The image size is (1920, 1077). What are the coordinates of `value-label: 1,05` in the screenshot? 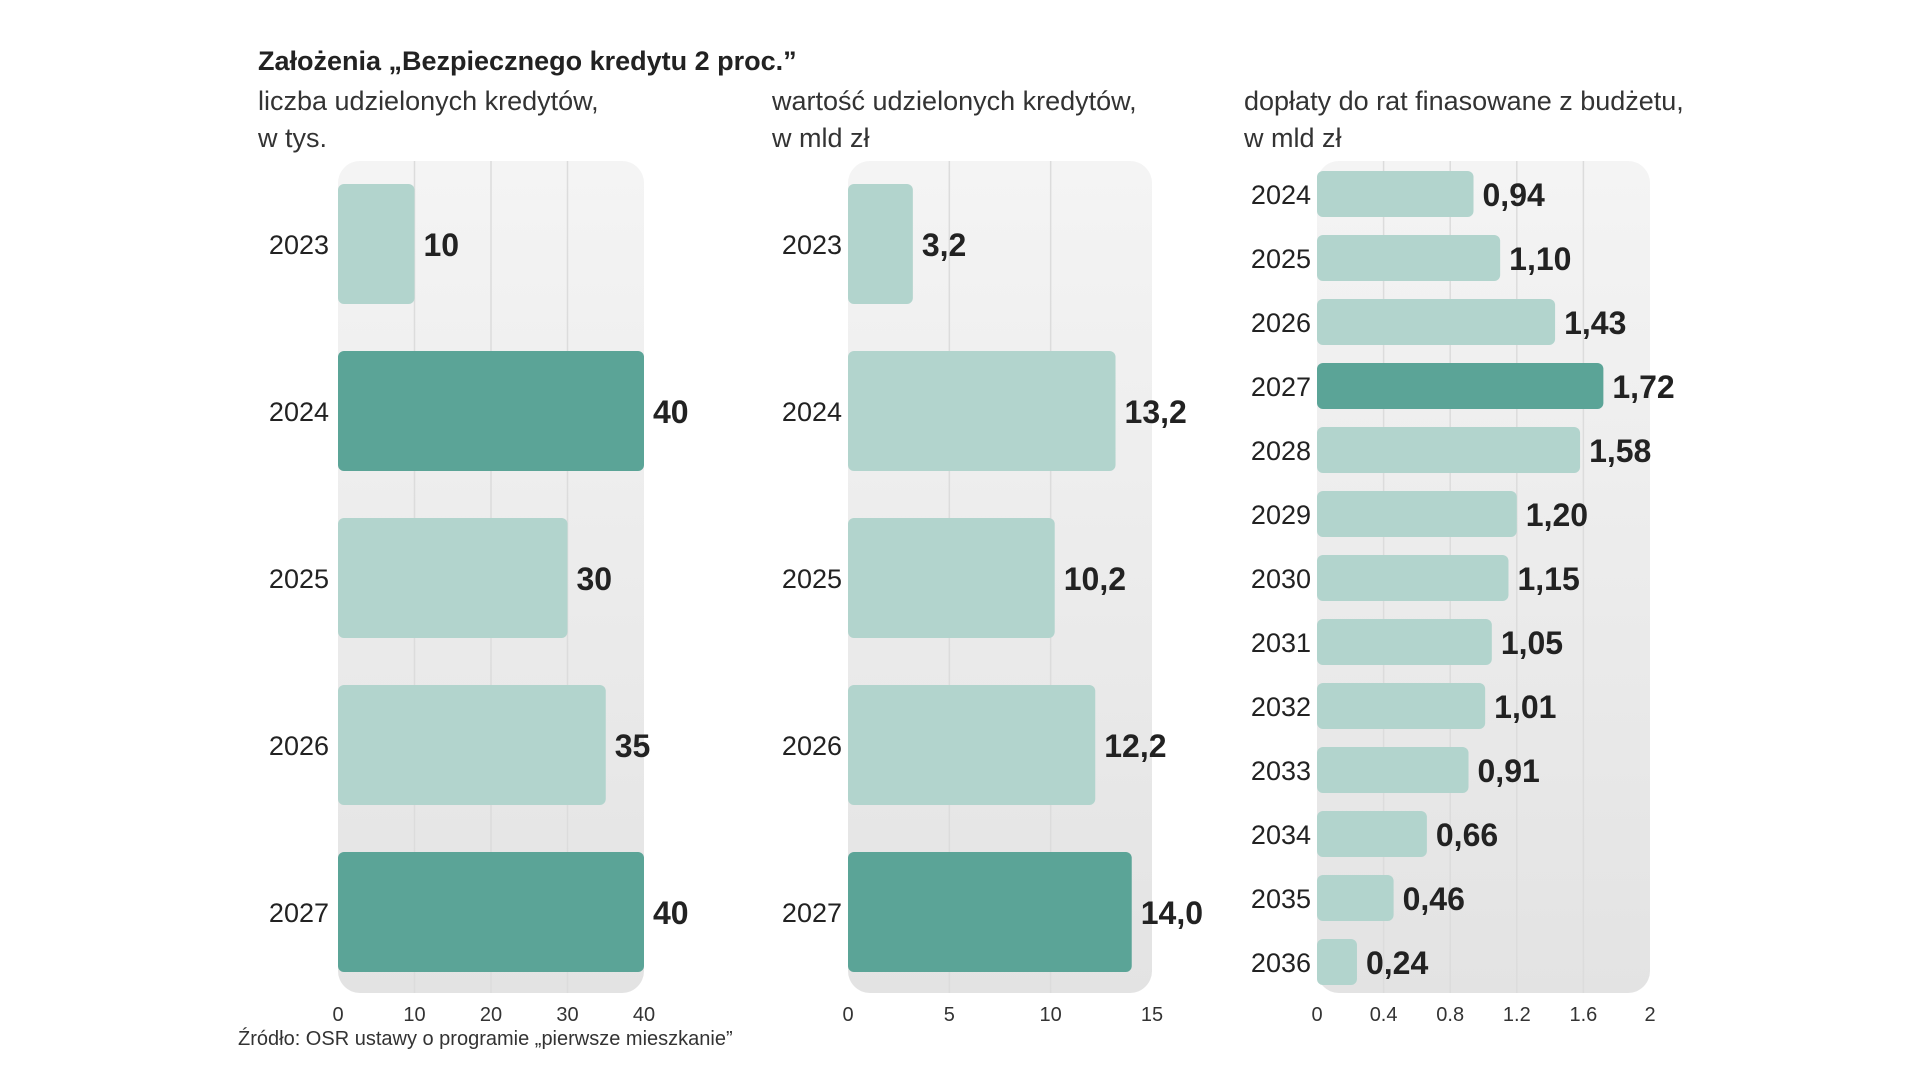 It's located at (1532, 643).